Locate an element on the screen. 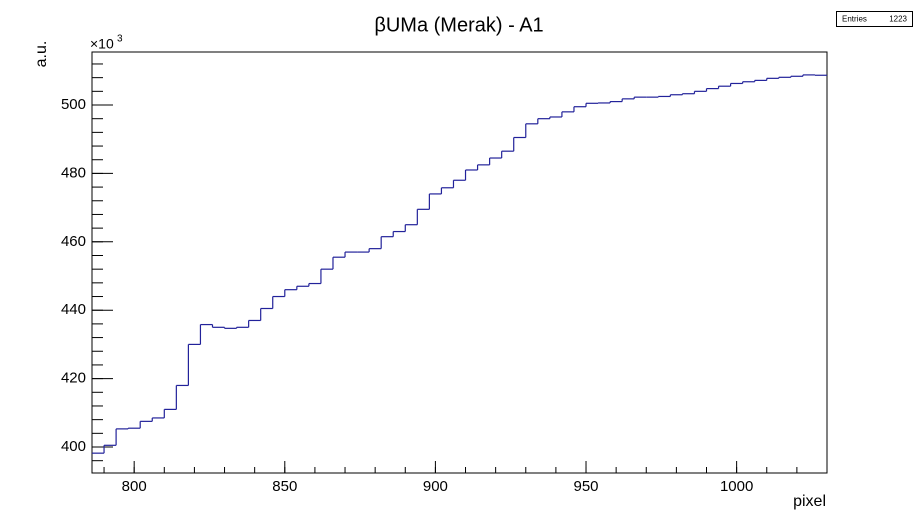  y-tick-label: 480 is located at coordinates (73, 172).